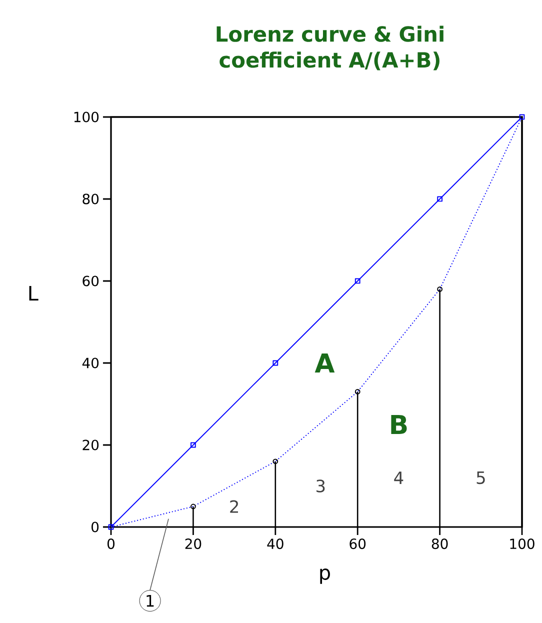 This screenshot has width=542, height=623. What do you see at coordinates (150, 600) in the screenshot?
I see `text: 1` at bounding box center [150, 600].